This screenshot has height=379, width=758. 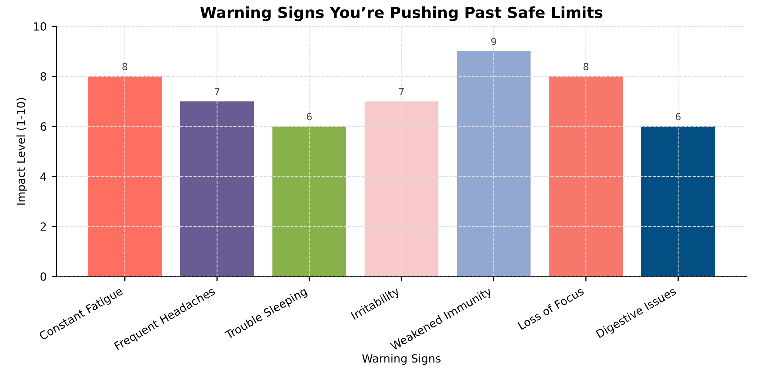 What do you see at coordinates (43, 176) in the screenshot?
I see `y-tick-label: 4` at bounding box center [43, 176].